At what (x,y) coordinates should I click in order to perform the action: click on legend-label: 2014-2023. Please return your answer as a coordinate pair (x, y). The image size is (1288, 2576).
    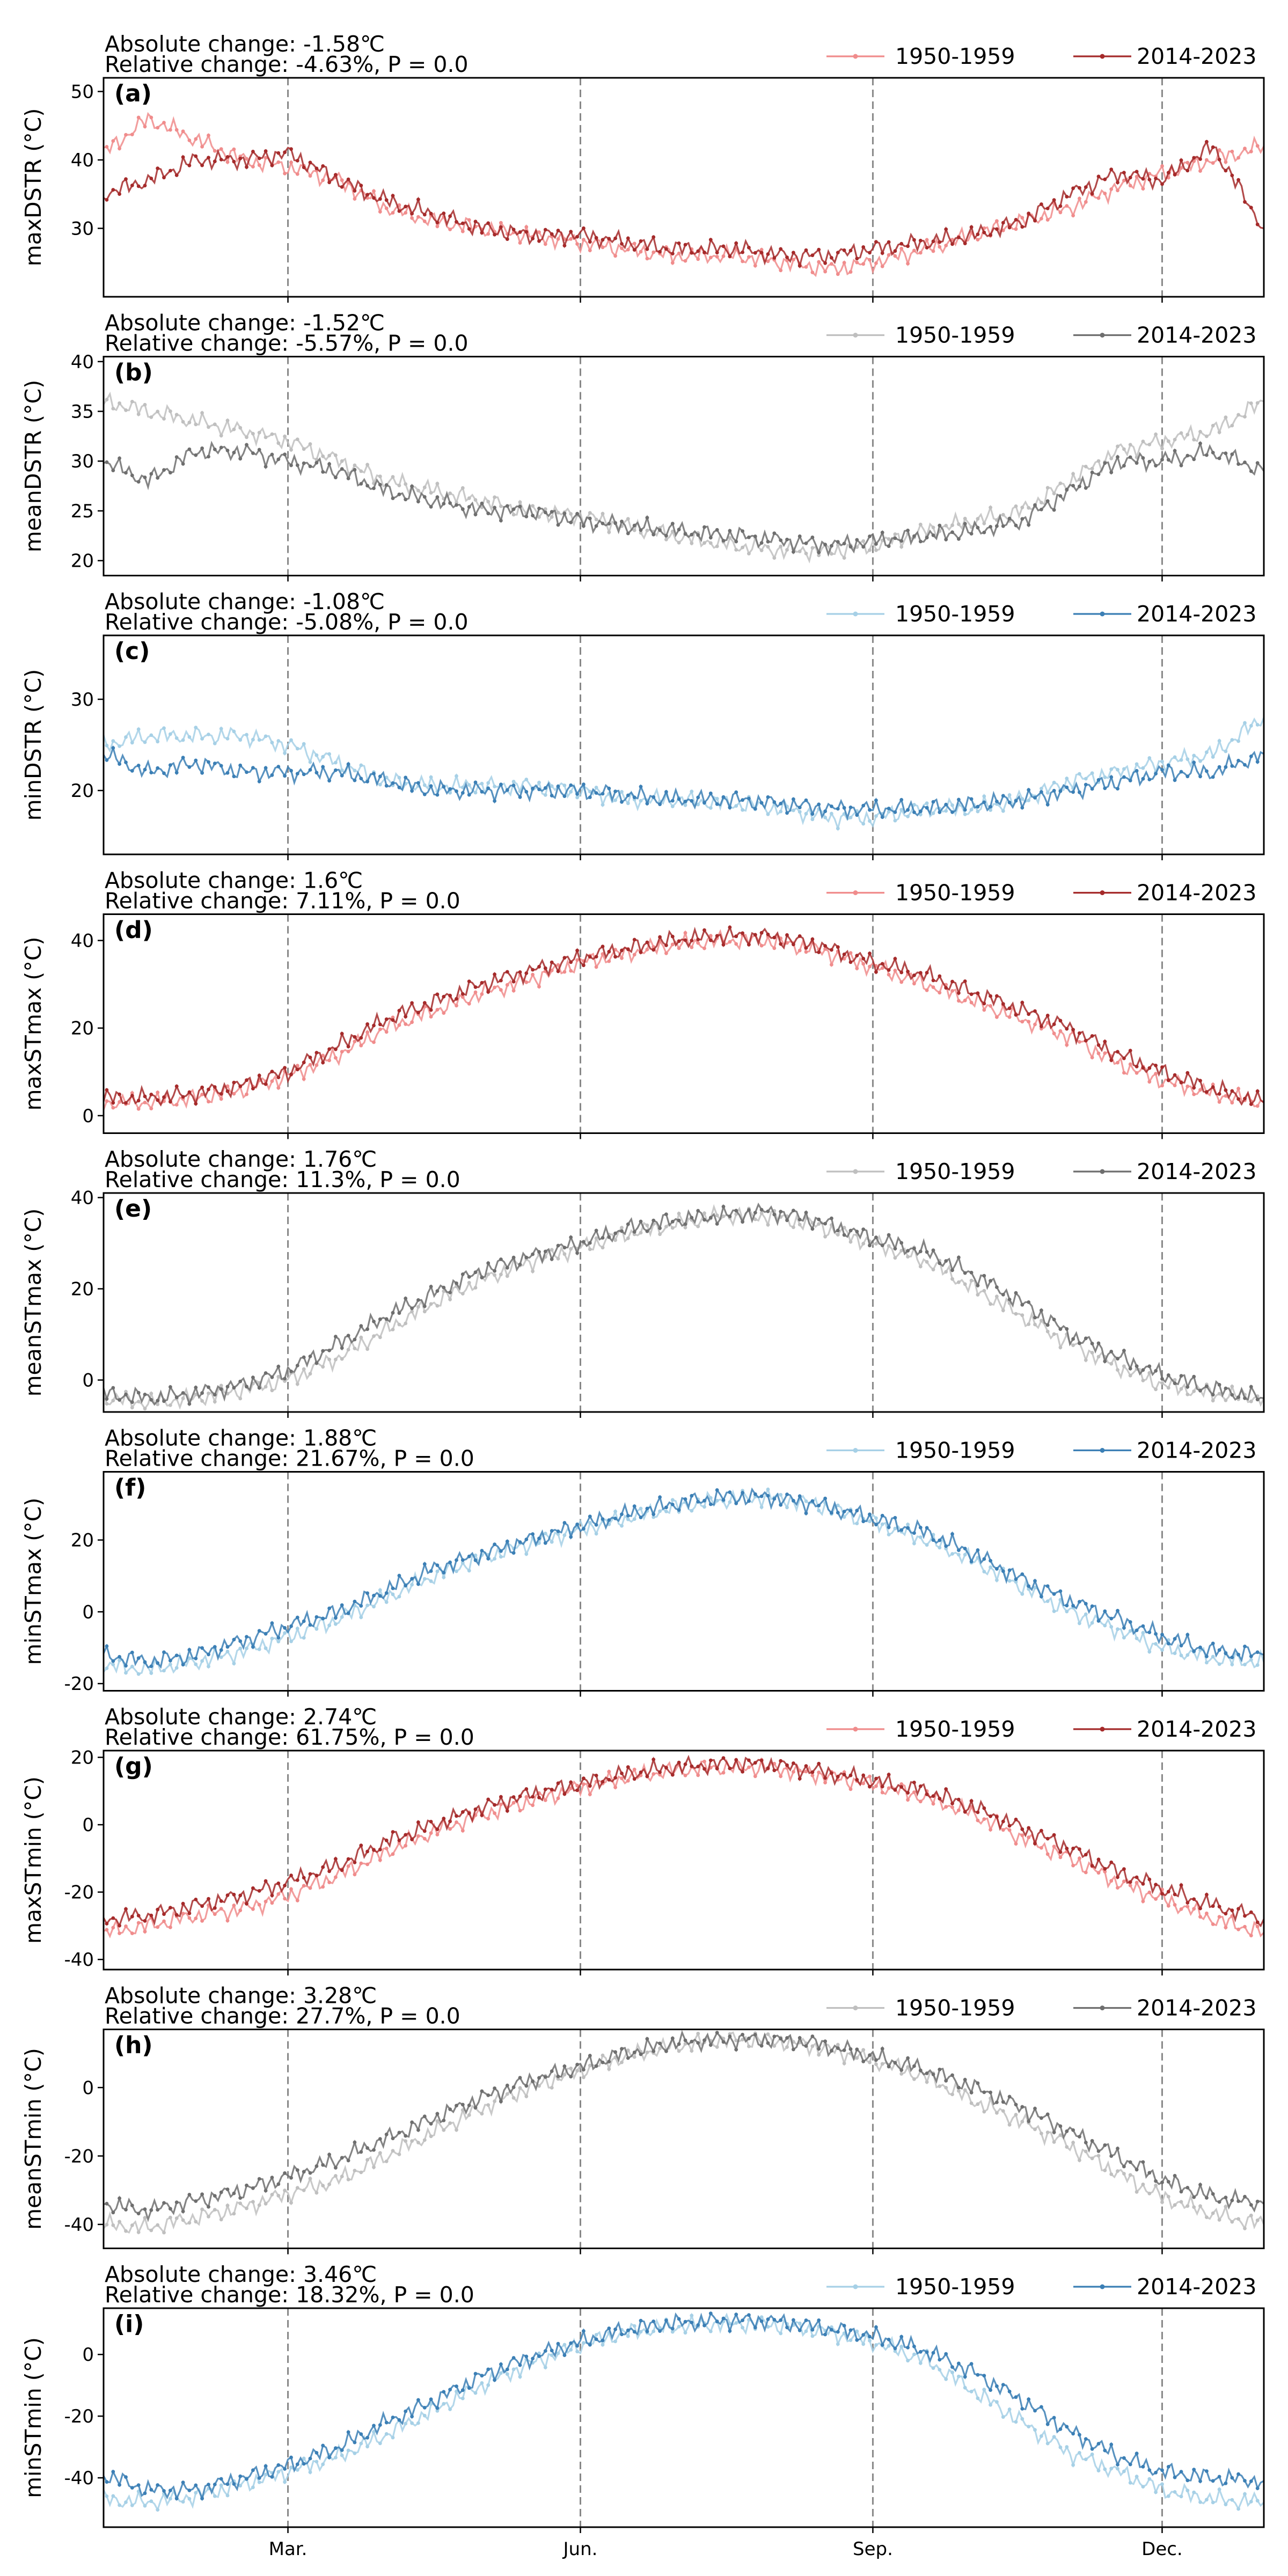
    Looking at the image, I should click on (1196, 893).